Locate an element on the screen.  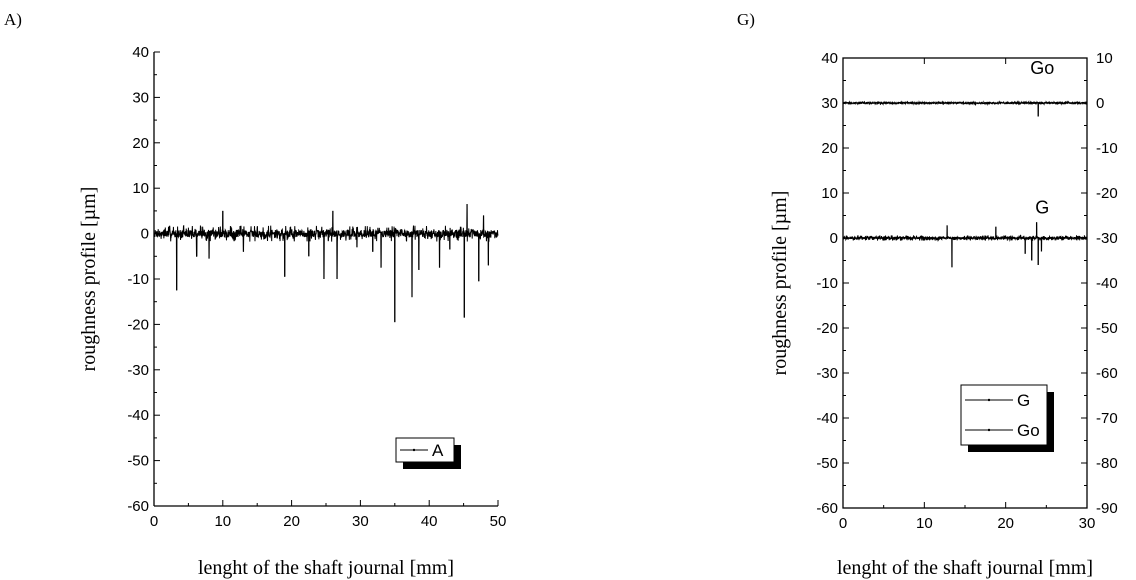
legend-label: Go is located at coordinates (1028, 430).